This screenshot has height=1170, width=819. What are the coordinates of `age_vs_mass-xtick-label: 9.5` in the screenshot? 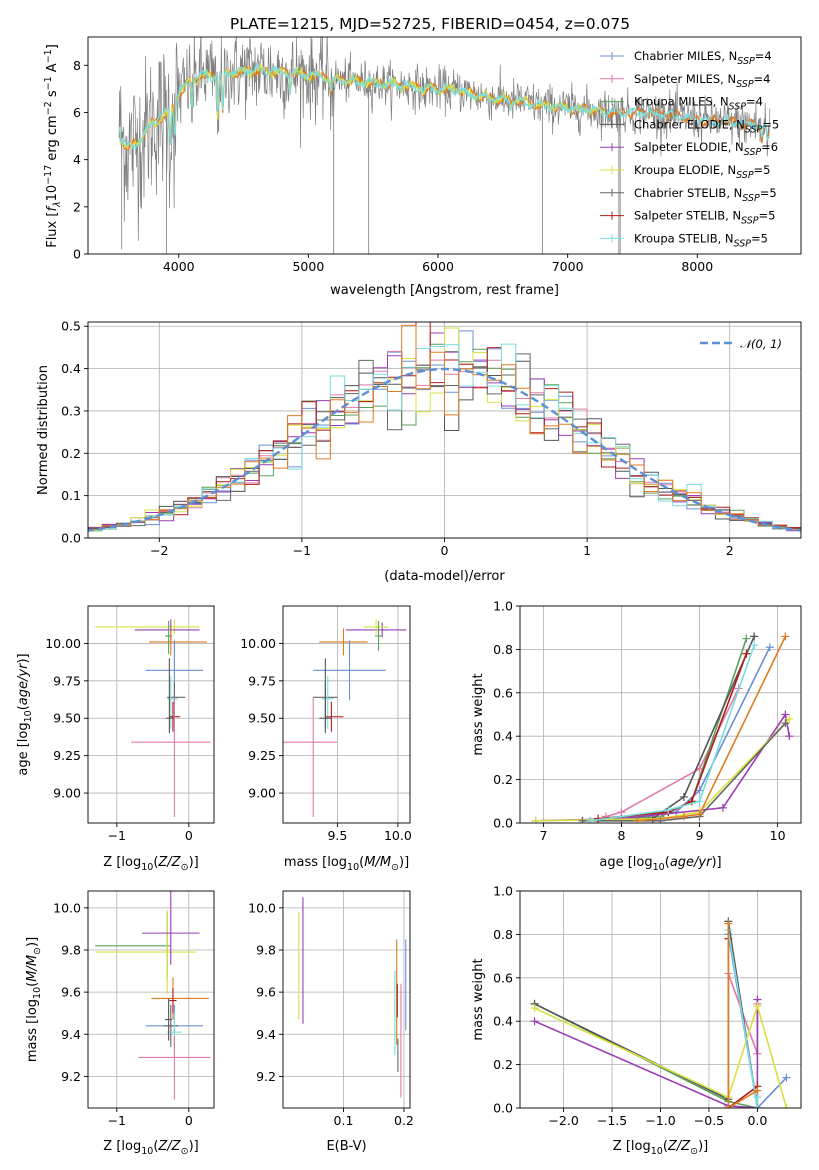 It's located at (337, 835).